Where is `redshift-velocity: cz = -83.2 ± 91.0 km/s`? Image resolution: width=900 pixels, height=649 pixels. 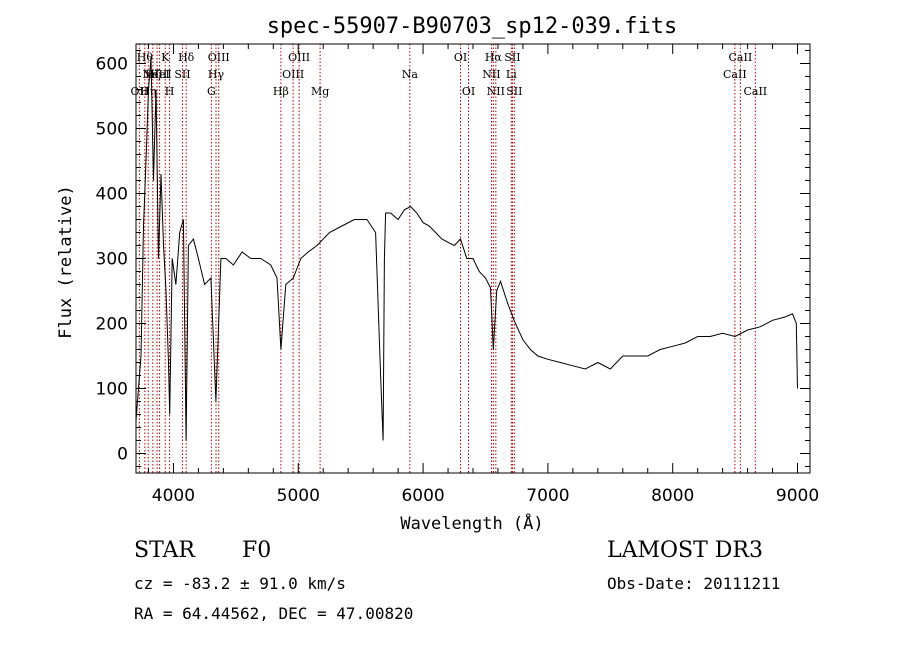 redshift-velocity: cz = -83.2 ± 91.0 km/s is located at coordinates (240, 583).